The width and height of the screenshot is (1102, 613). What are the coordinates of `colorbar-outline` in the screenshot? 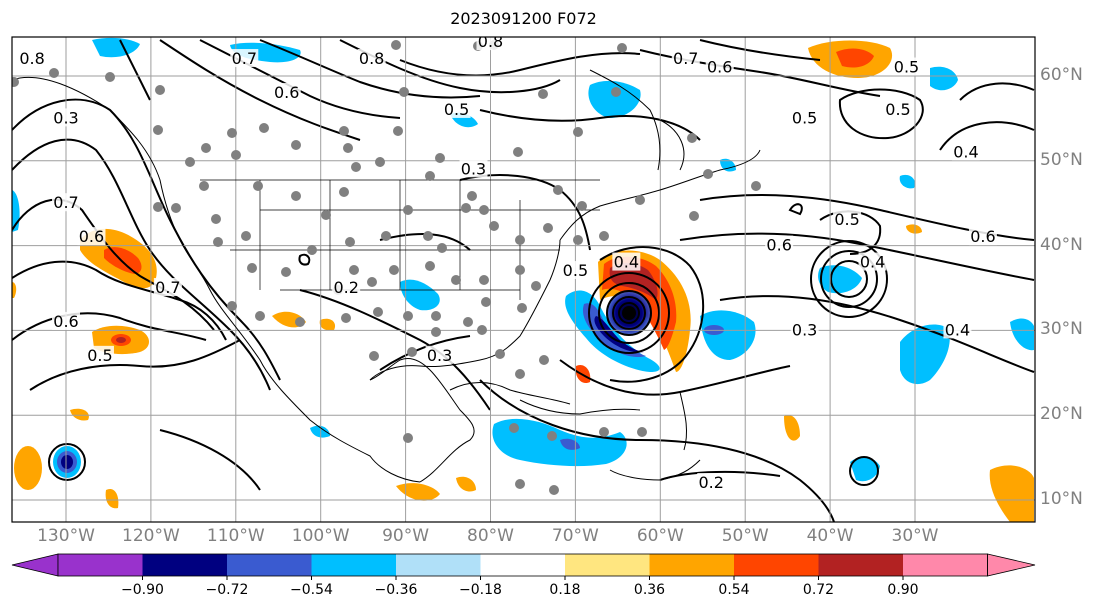 It's located at (522, 565).